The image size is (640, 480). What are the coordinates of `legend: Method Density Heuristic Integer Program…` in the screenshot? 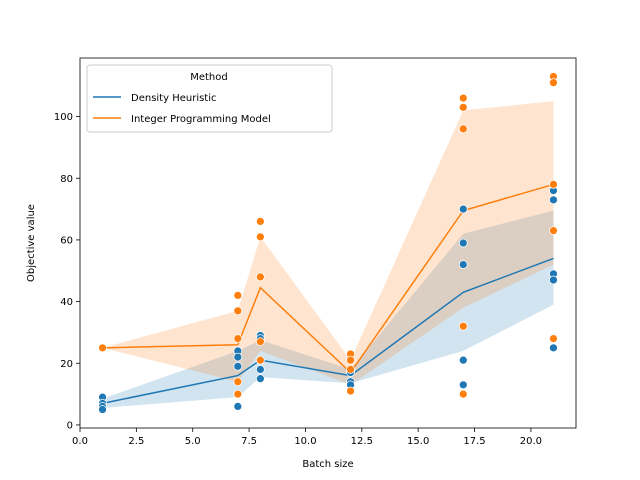 It's located at (209, 98).